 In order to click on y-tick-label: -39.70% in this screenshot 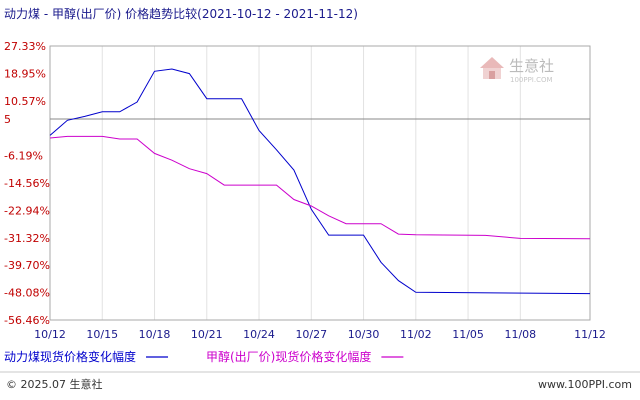, I will do `click(27, 265)`.